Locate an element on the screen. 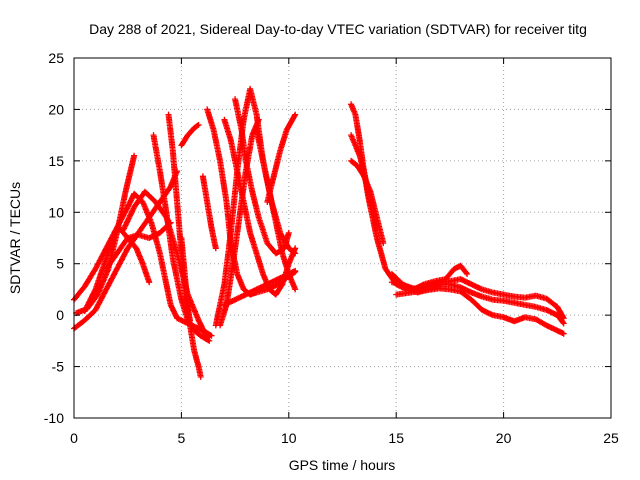 The image size is (640, 480). x-tick-label: 0 is located at coordinates (74, 438).